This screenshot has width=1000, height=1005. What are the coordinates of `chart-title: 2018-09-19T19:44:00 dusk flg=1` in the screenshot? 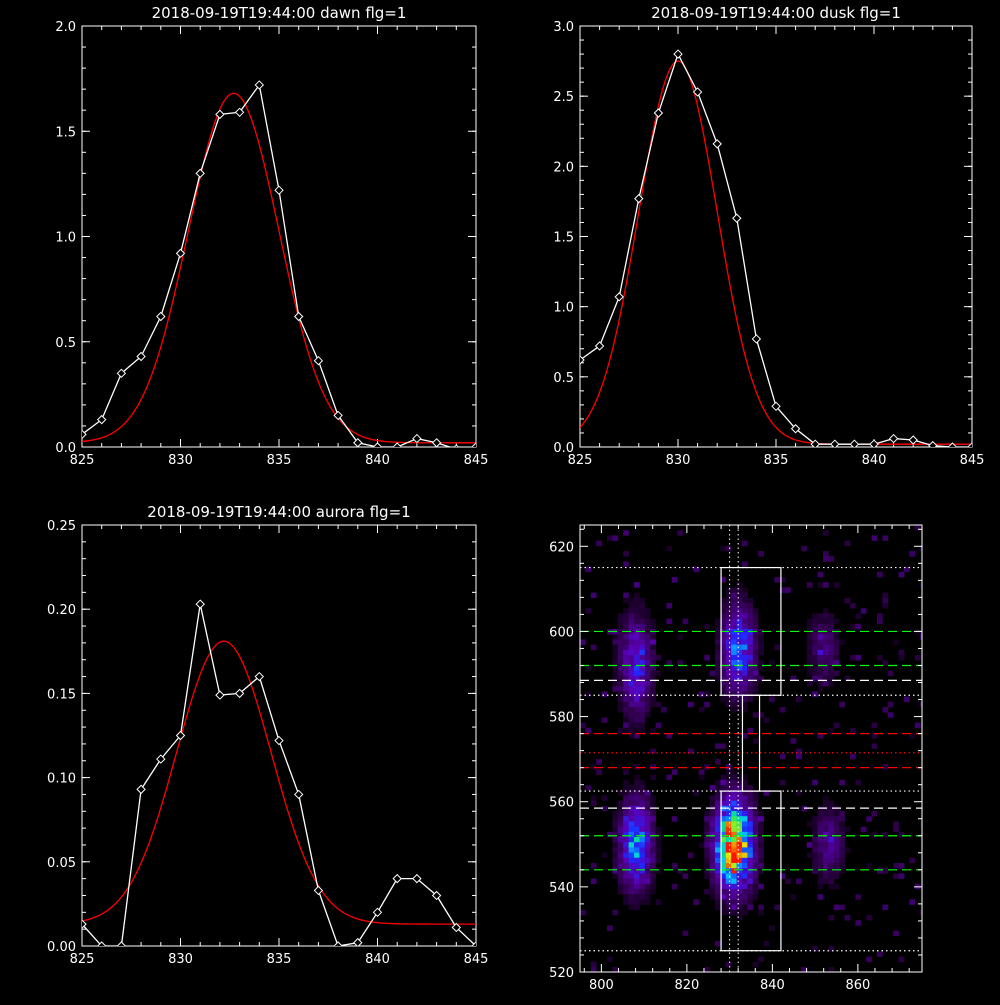 It's located at (776, 13).